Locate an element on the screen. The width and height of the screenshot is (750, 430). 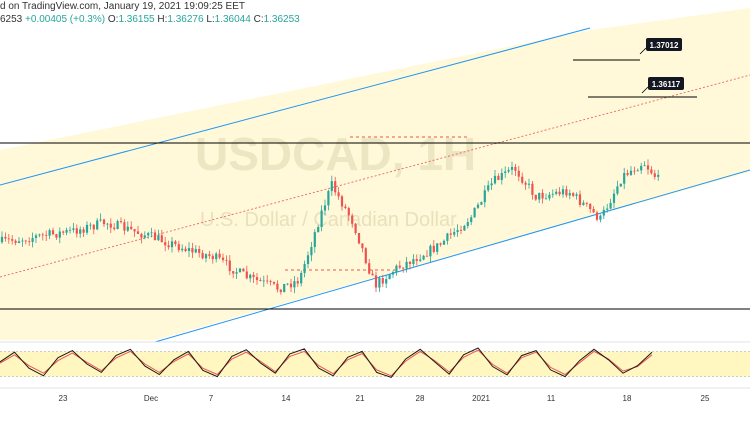
open-value: 1.36155 is located at coordinates (136, 19).